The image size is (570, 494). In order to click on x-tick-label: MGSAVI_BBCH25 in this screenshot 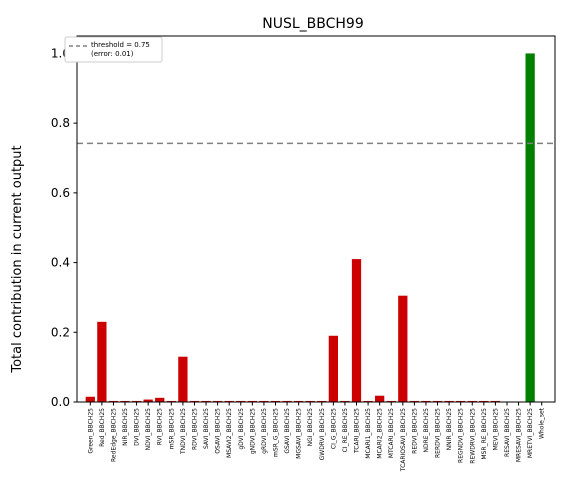, I will do `click(299, 433)`.